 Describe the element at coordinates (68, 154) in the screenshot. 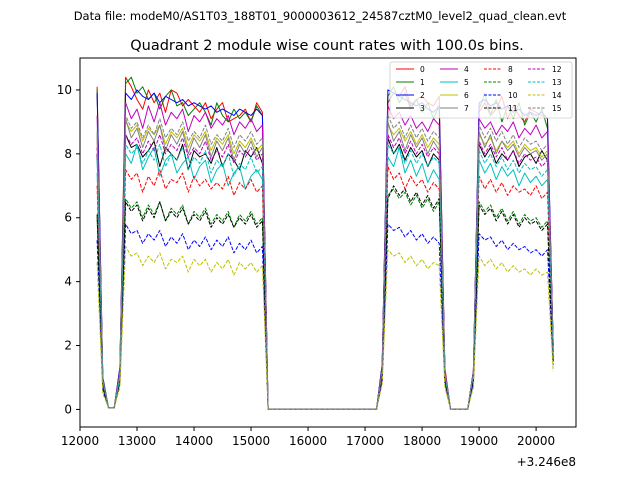

I see `y-tick-label: 8` at that location.